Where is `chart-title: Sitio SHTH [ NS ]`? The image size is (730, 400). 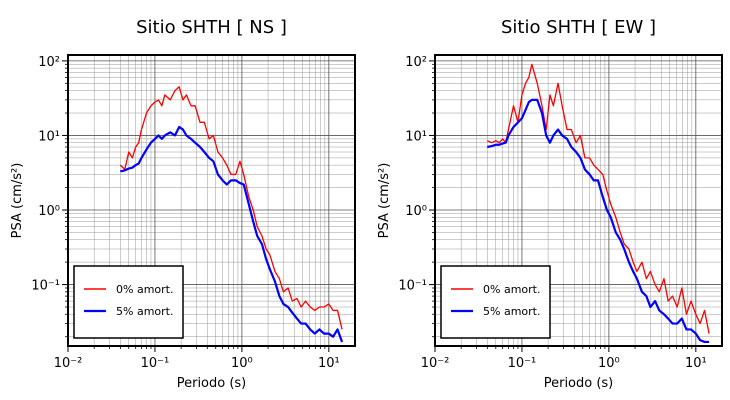 chart-title: Sitio SHTH [ NS ] is located at coordinates (211, 27).